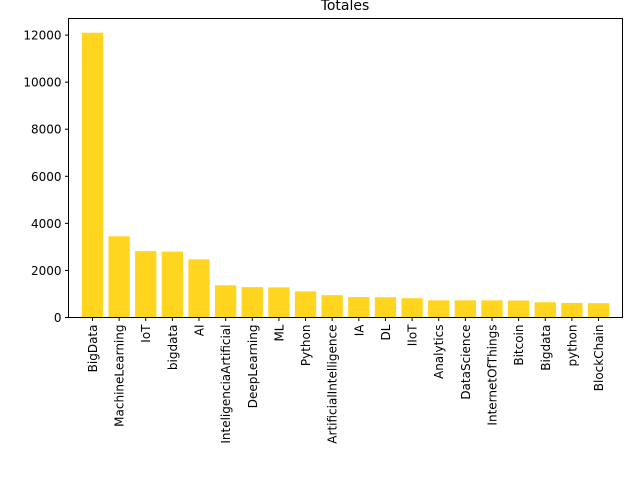 Image resolution: width=640 pixels, height=480 pixels. What do you see at coordinates (599, 358) in the screenshot?
I see `x-tick-label: BlockChain` at bounding box center [599, 358].